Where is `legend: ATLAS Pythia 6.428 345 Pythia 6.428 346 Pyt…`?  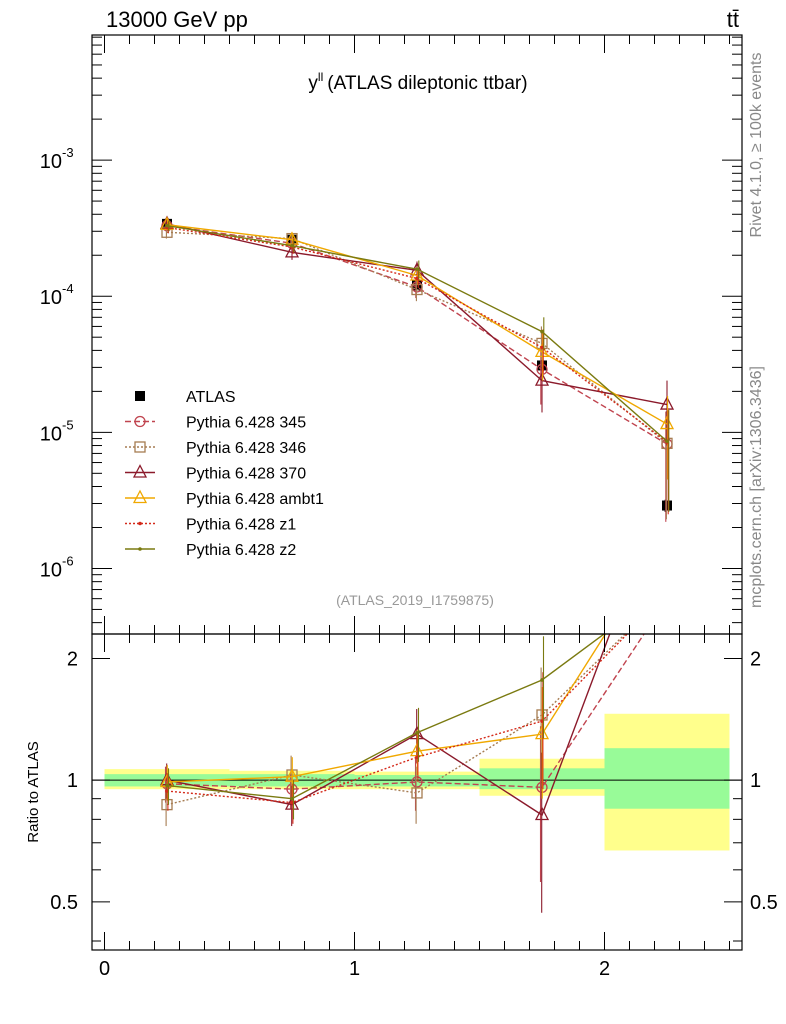 legend: ATLAS Pythia 6.428 345 Pythia 6.428 346 Pyt… is located at coordinates (224, 474).